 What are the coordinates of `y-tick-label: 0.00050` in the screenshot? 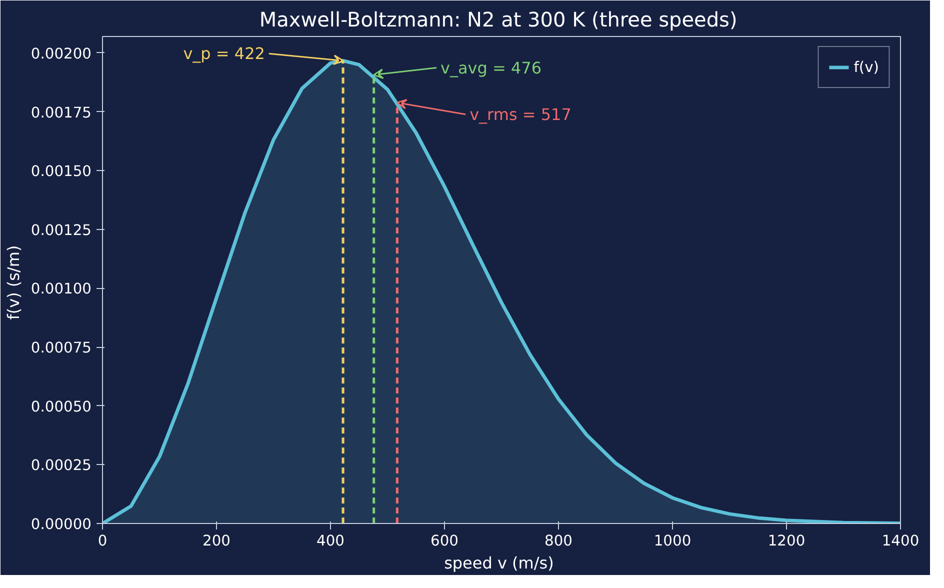 It's located at (61, 407).